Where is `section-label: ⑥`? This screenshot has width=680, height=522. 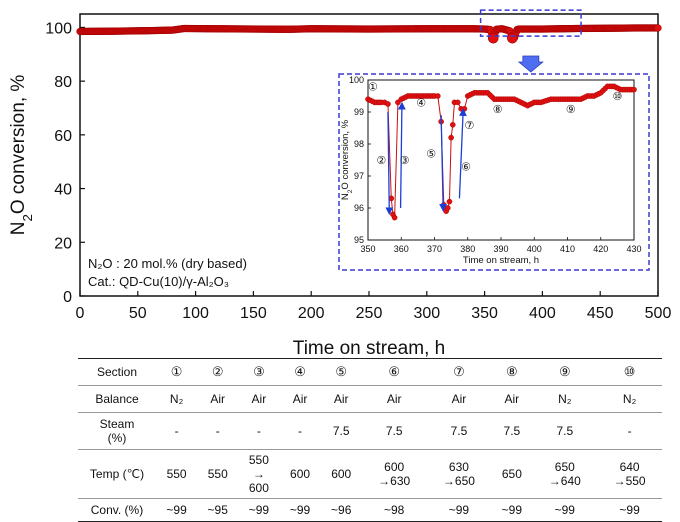 section-label: ⑥ is located at coordinates (466, 167).